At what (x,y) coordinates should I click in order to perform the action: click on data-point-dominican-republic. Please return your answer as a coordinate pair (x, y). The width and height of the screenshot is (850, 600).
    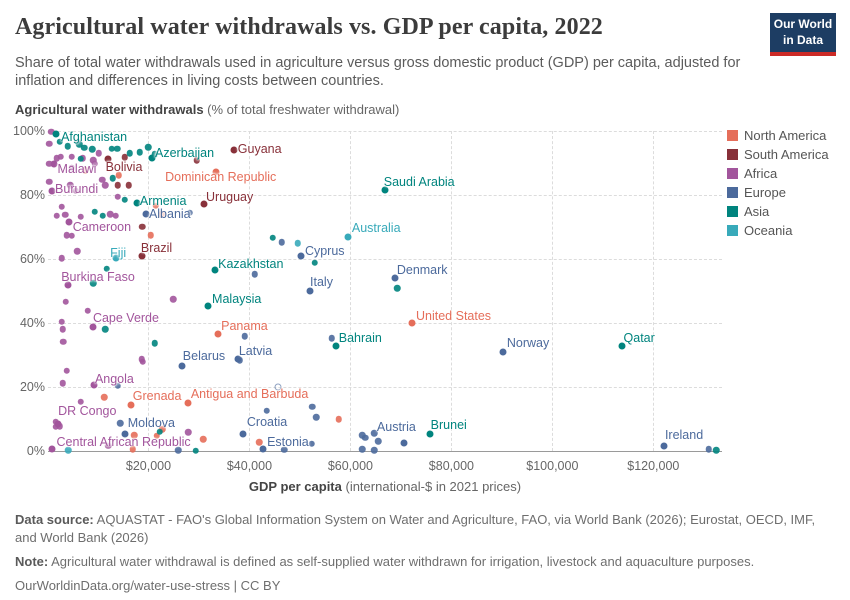
    Looking at the image, I should click on (216, 172).